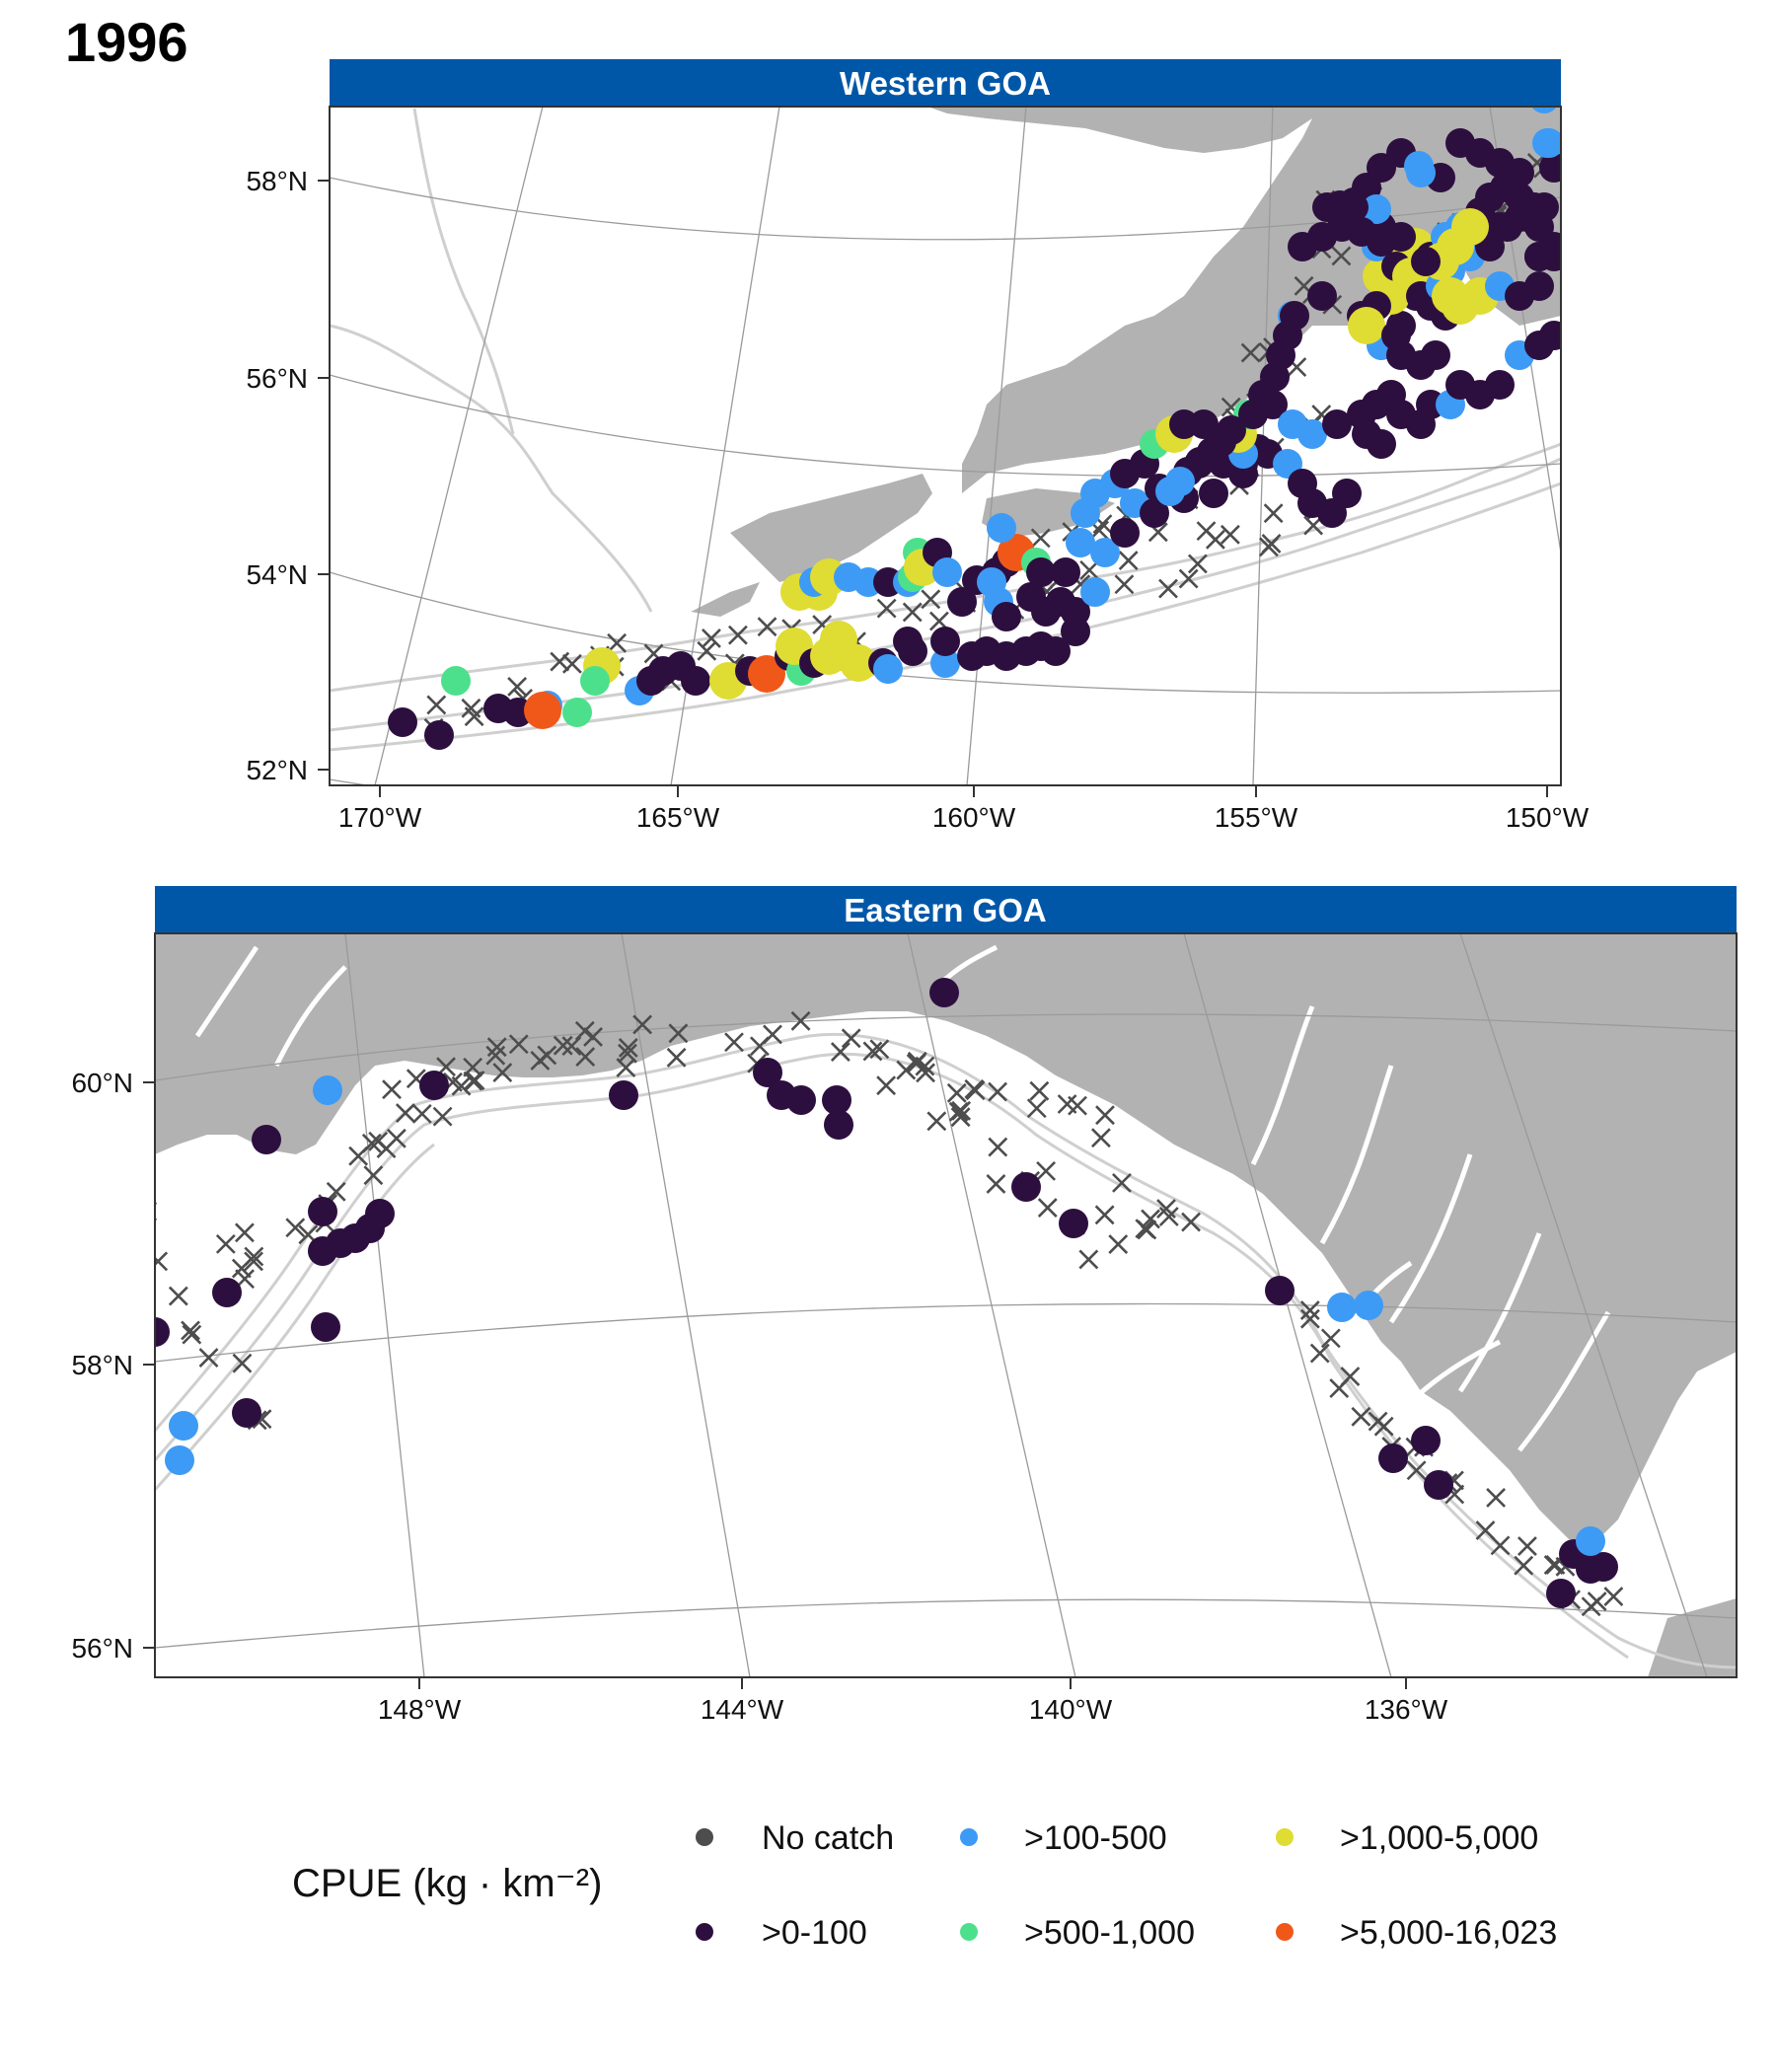 This screenshot has height=2072, width=1776. I want to click on w-lat-label: 52°N, so click(277, 770).